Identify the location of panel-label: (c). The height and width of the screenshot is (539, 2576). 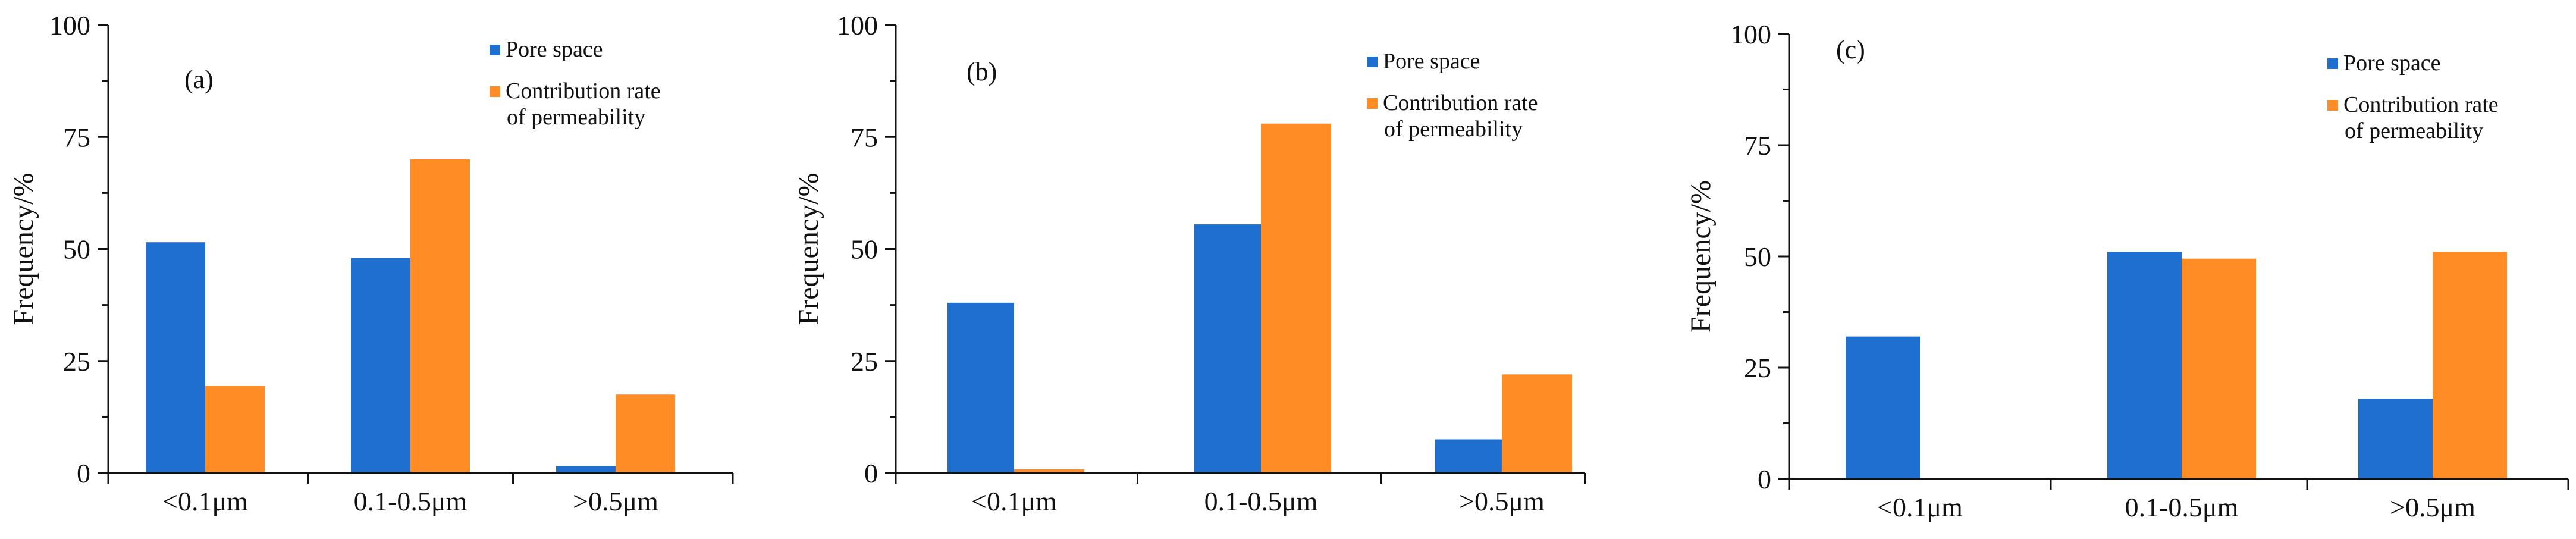
(1850, 49).